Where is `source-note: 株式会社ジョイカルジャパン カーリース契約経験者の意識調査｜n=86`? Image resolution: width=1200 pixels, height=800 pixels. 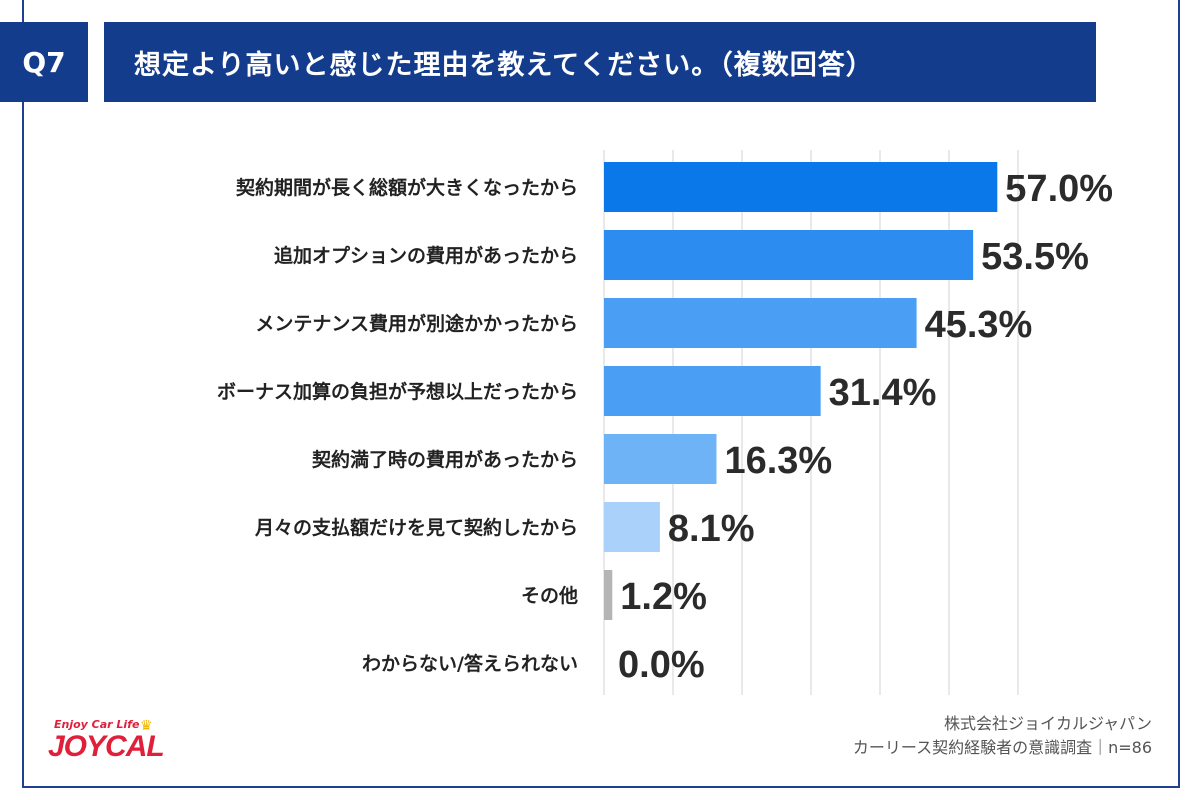 source-note: 株式会社ジョイカルジャパン カーリース契約経験者の意識調査｜n=86 is located at coordinates (1002, 736).